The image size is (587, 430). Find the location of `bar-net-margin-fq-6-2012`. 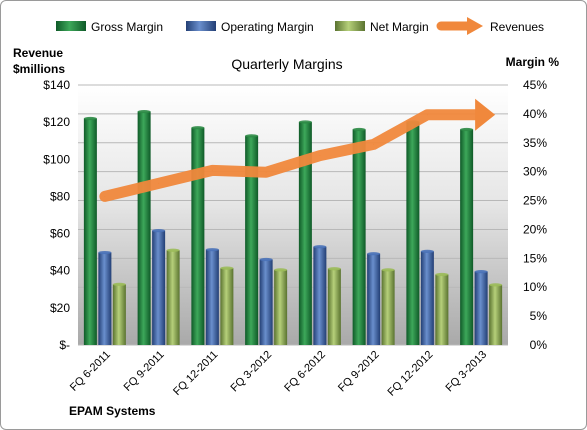

bar-net-margin-fq-6-2012 is located at coordinates (334, 306).